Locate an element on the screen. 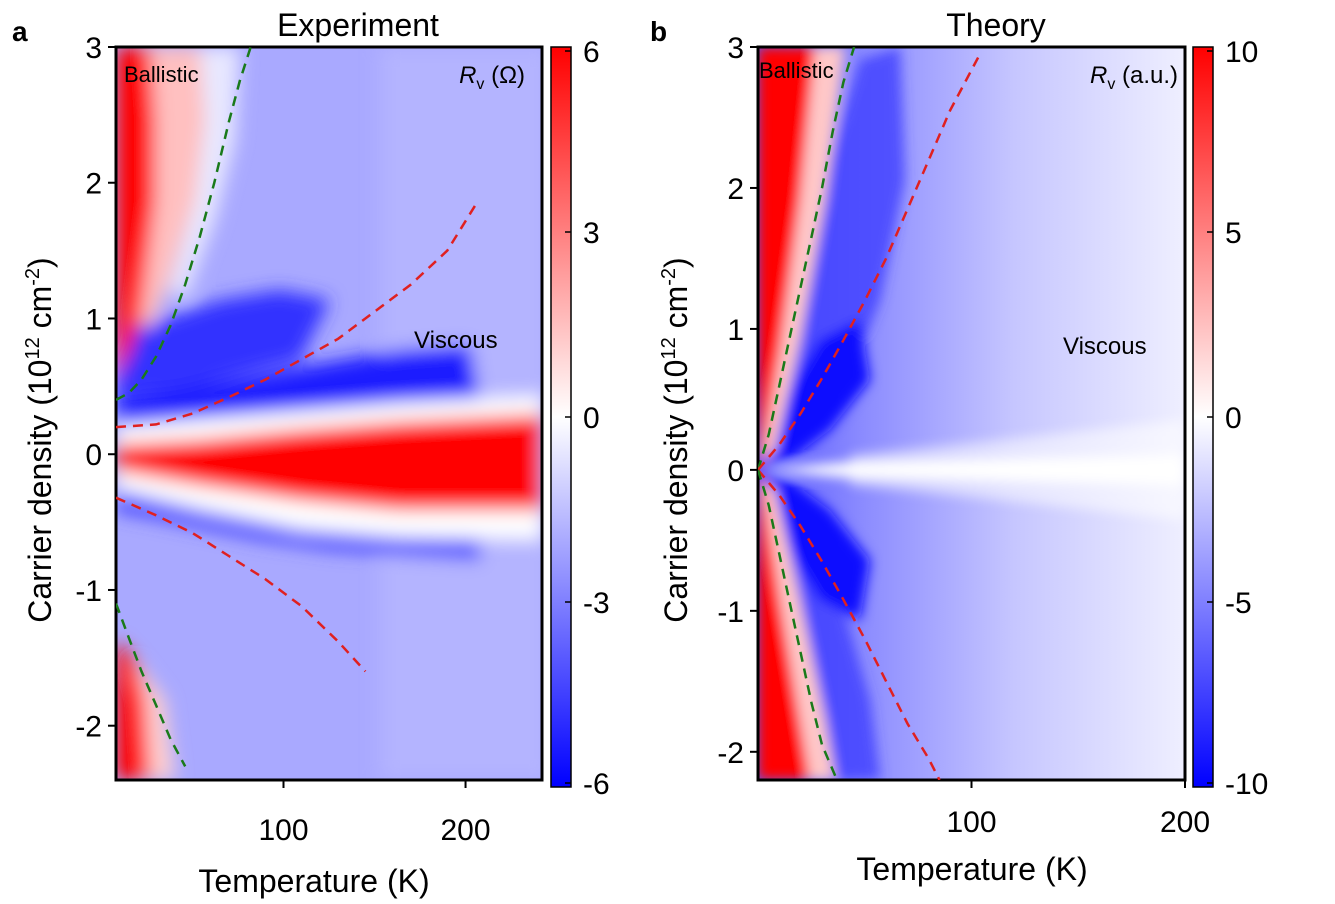 The width and height of the screenshot is (1335, 904). xlabel-experiment: Temperature (K) is located at coordinates (313, 881).